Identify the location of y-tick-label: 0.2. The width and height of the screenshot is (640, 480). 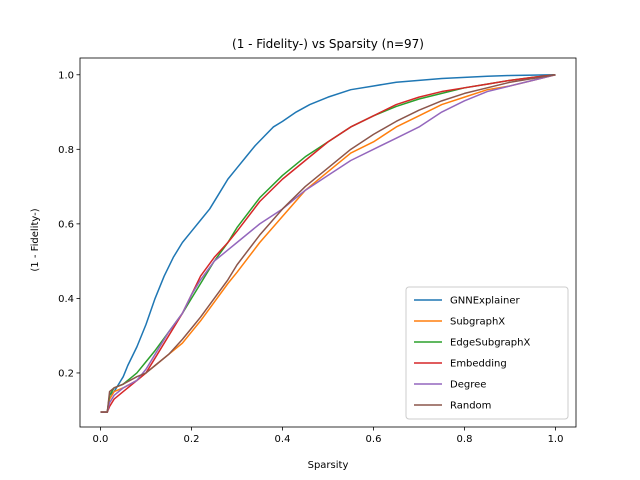
(66, 373).